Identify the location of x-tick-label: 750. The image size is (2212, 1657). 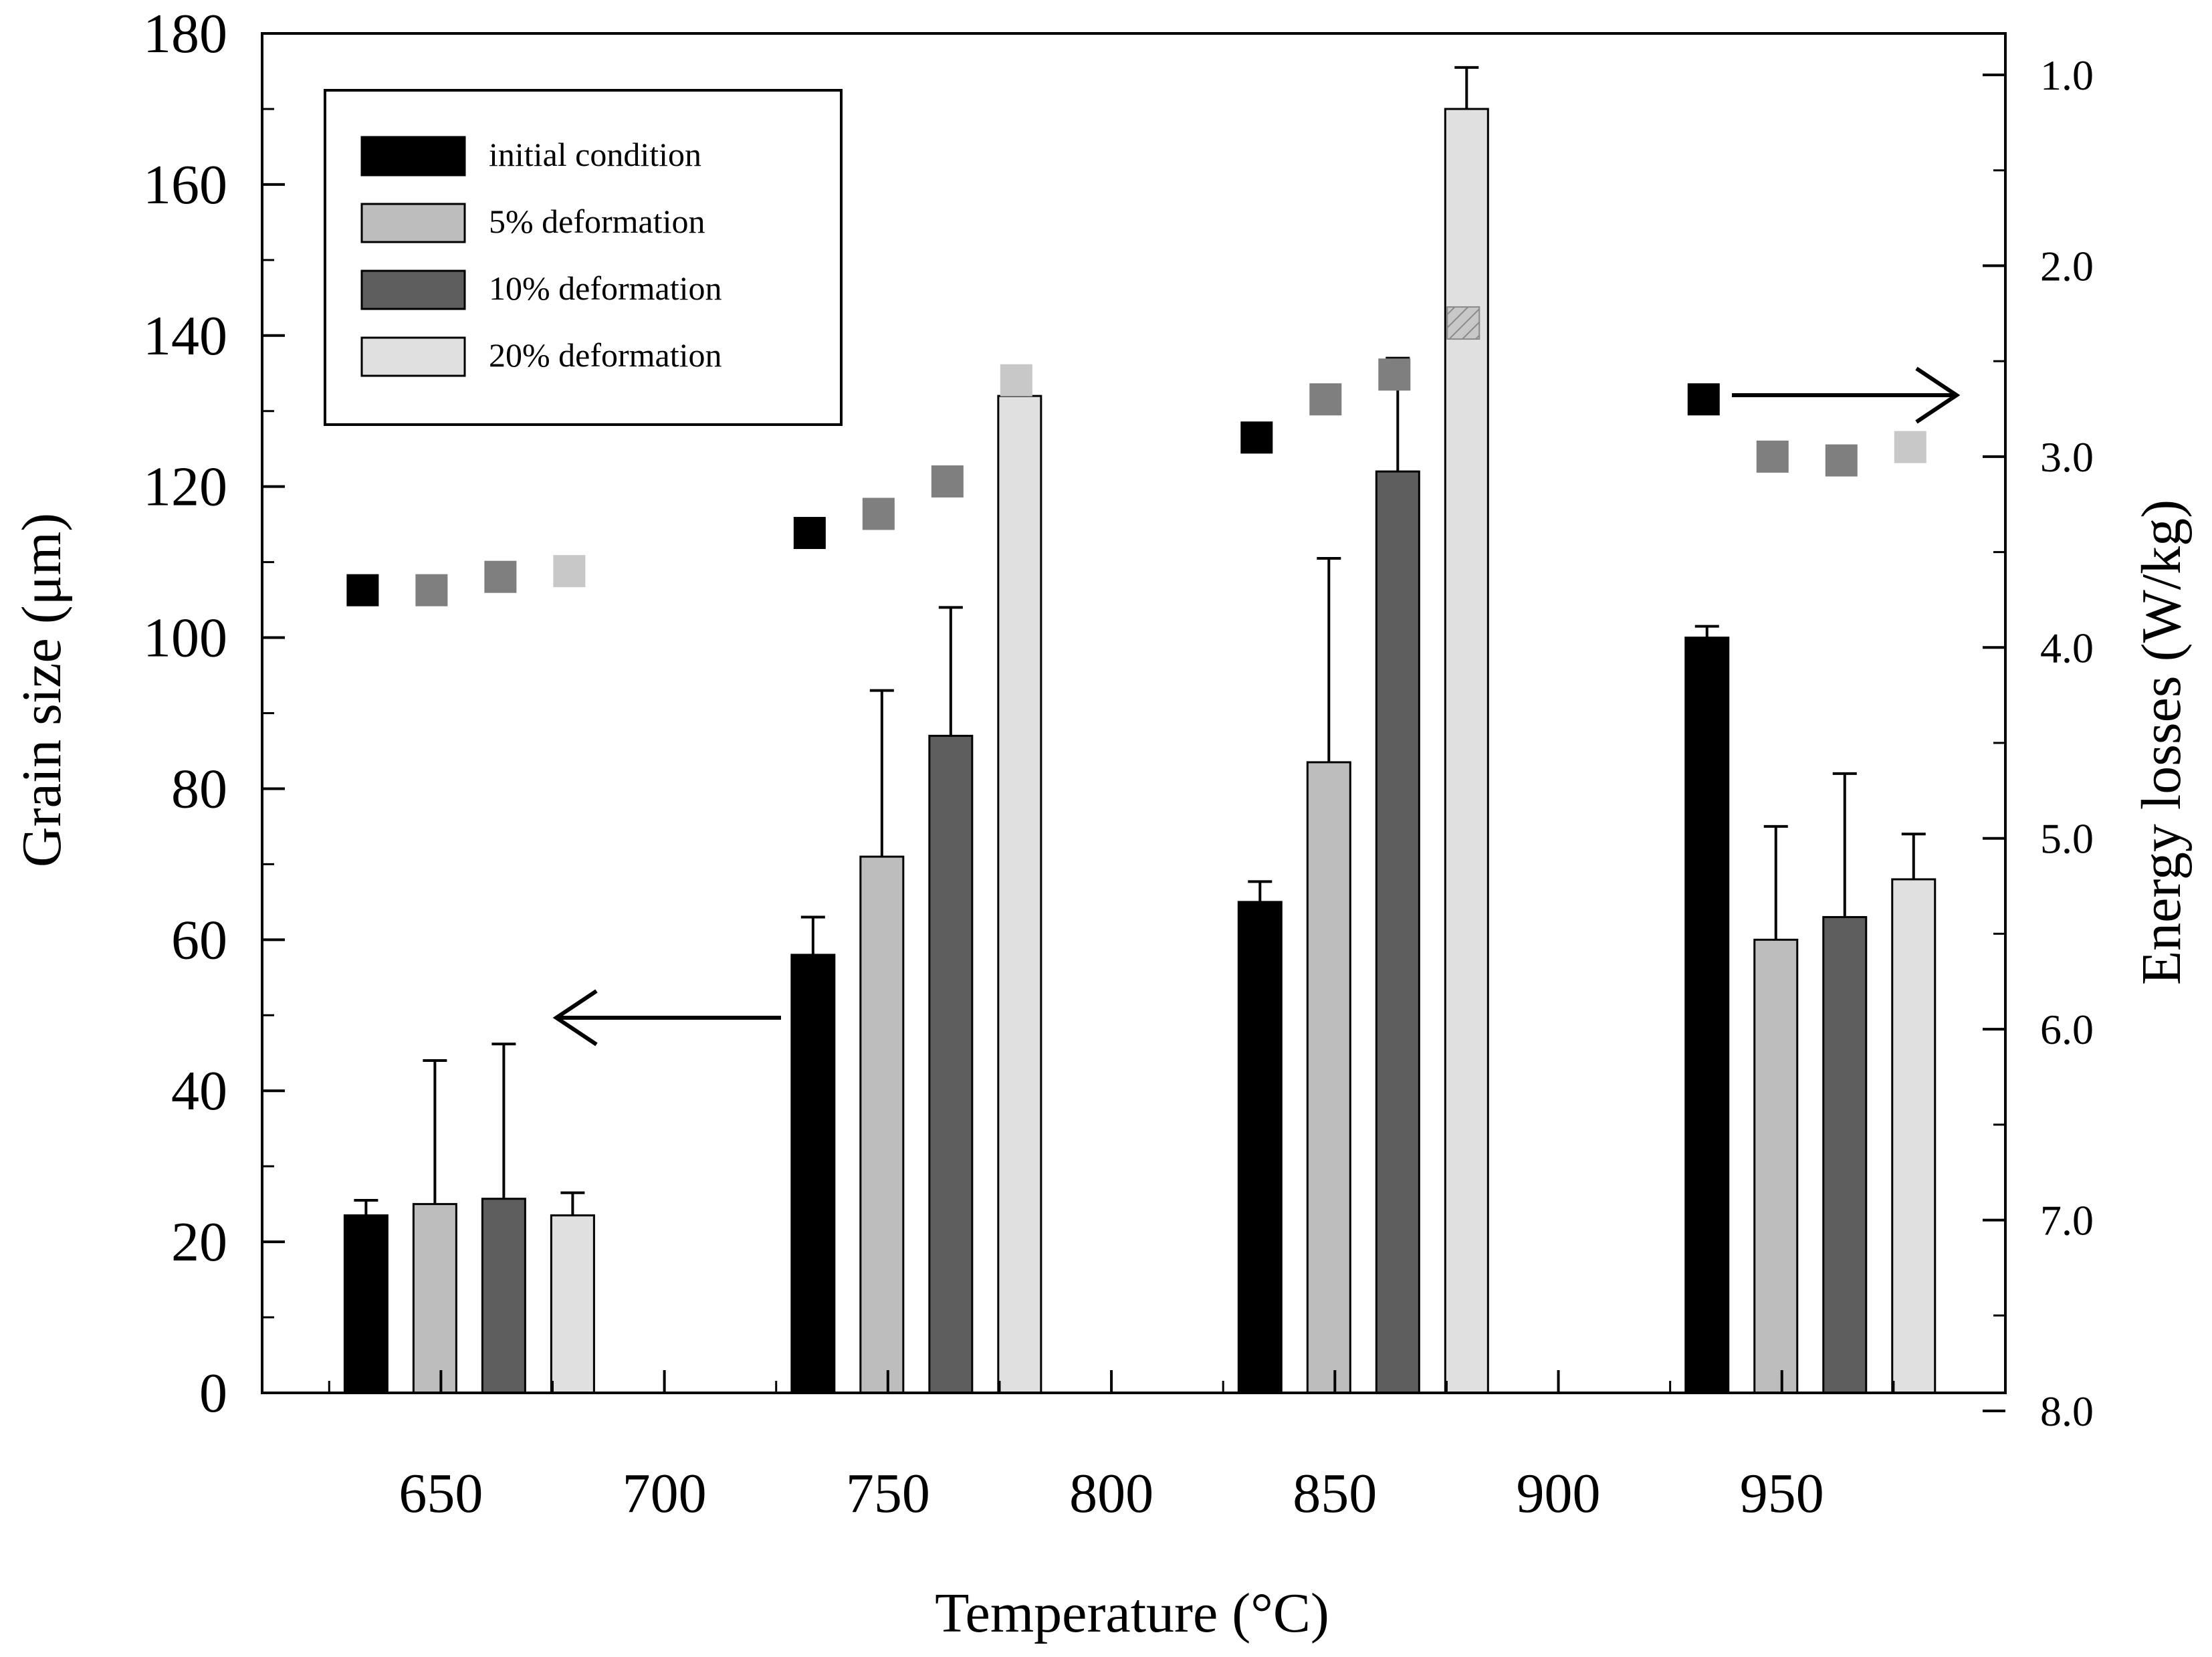
(888, 1493).